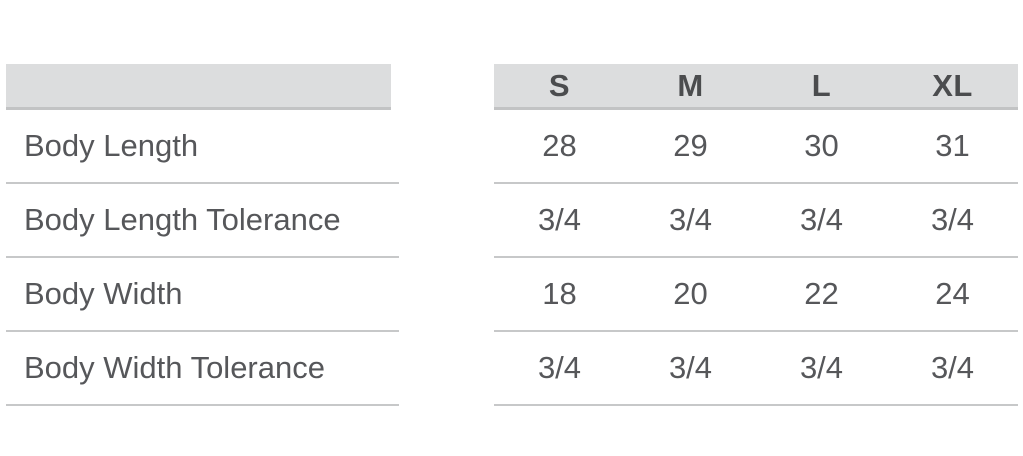  Describe the element at coordinates (103, 293) in the screenshot. I see `row-label-text: Body Width` at that location.